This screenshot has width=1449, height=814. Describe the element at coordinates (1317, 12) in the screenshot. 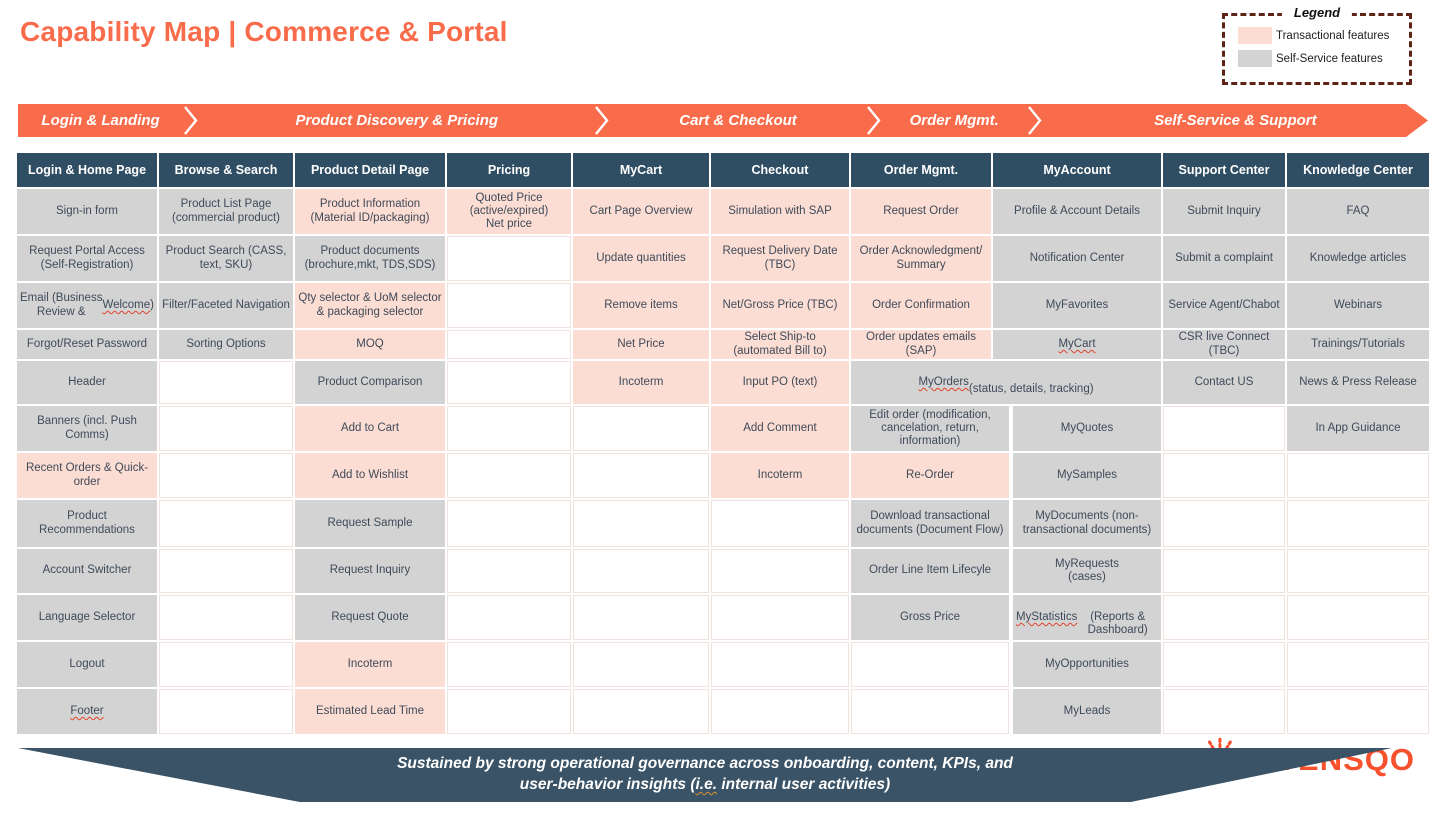

I see `legend-title: Legend` at that location.